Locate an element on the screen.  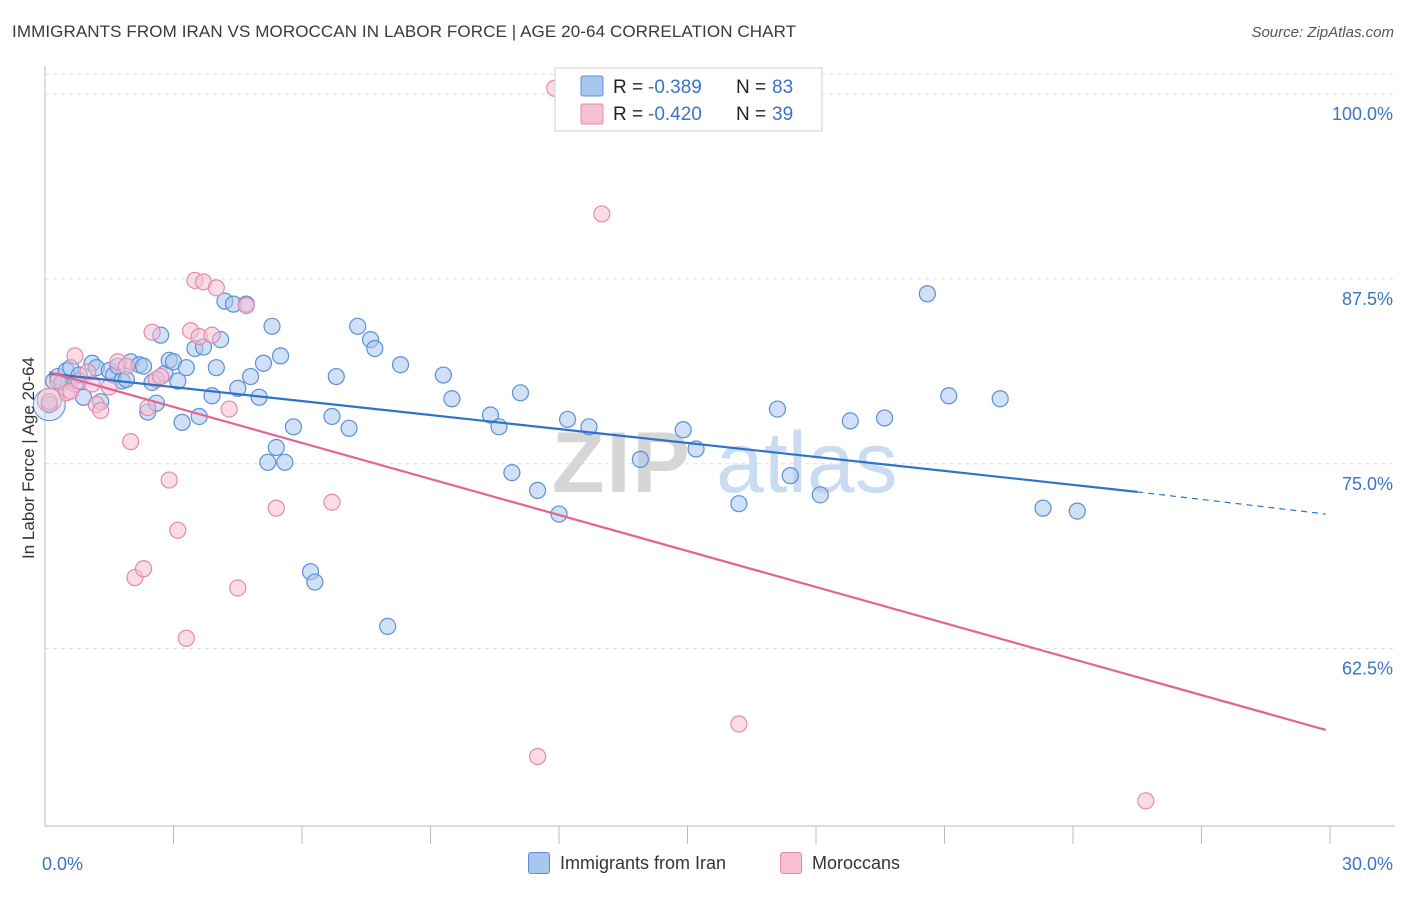
legend-pink-r-value: -0.420 is located at coordinates (675, 114).